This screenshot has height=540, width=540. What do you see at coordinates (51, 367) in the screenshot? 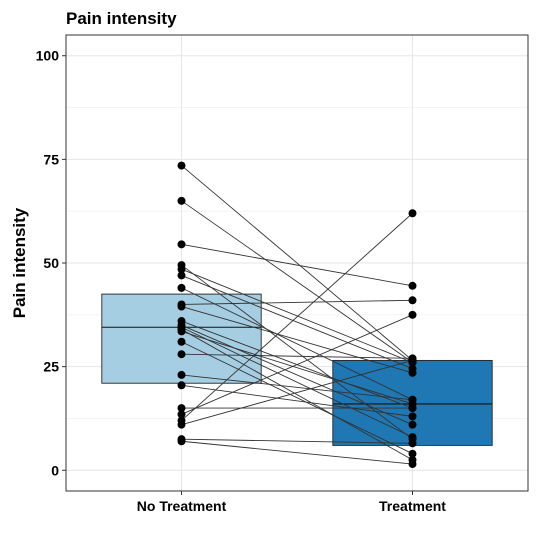
I see `y-tick-label: 25` at bounding box center [51, 367].